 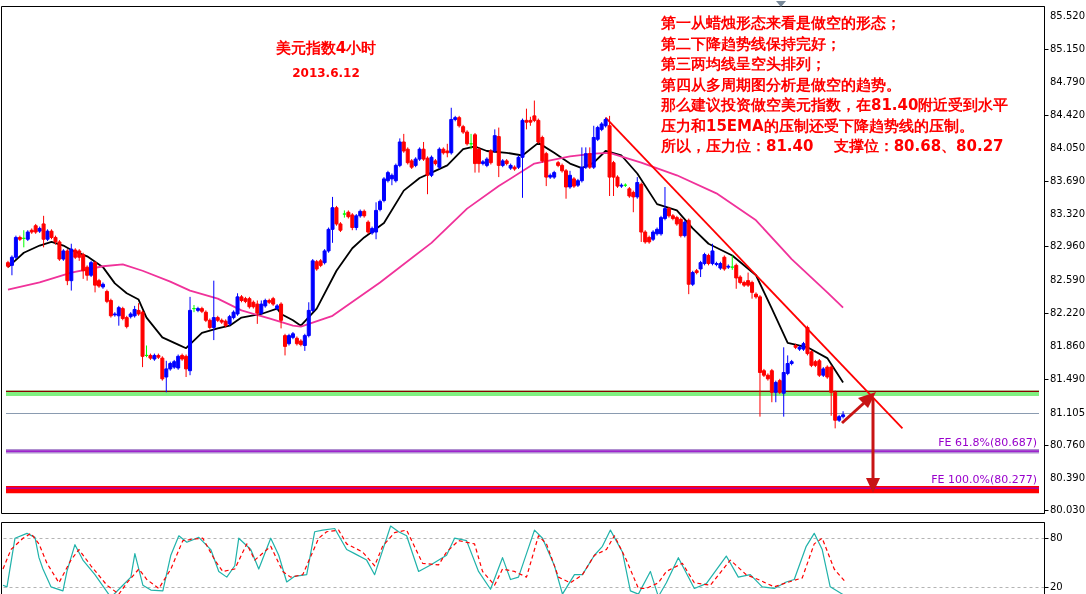 I want to click on y-tick-label: 85.520, so click(x=1067, y=15).